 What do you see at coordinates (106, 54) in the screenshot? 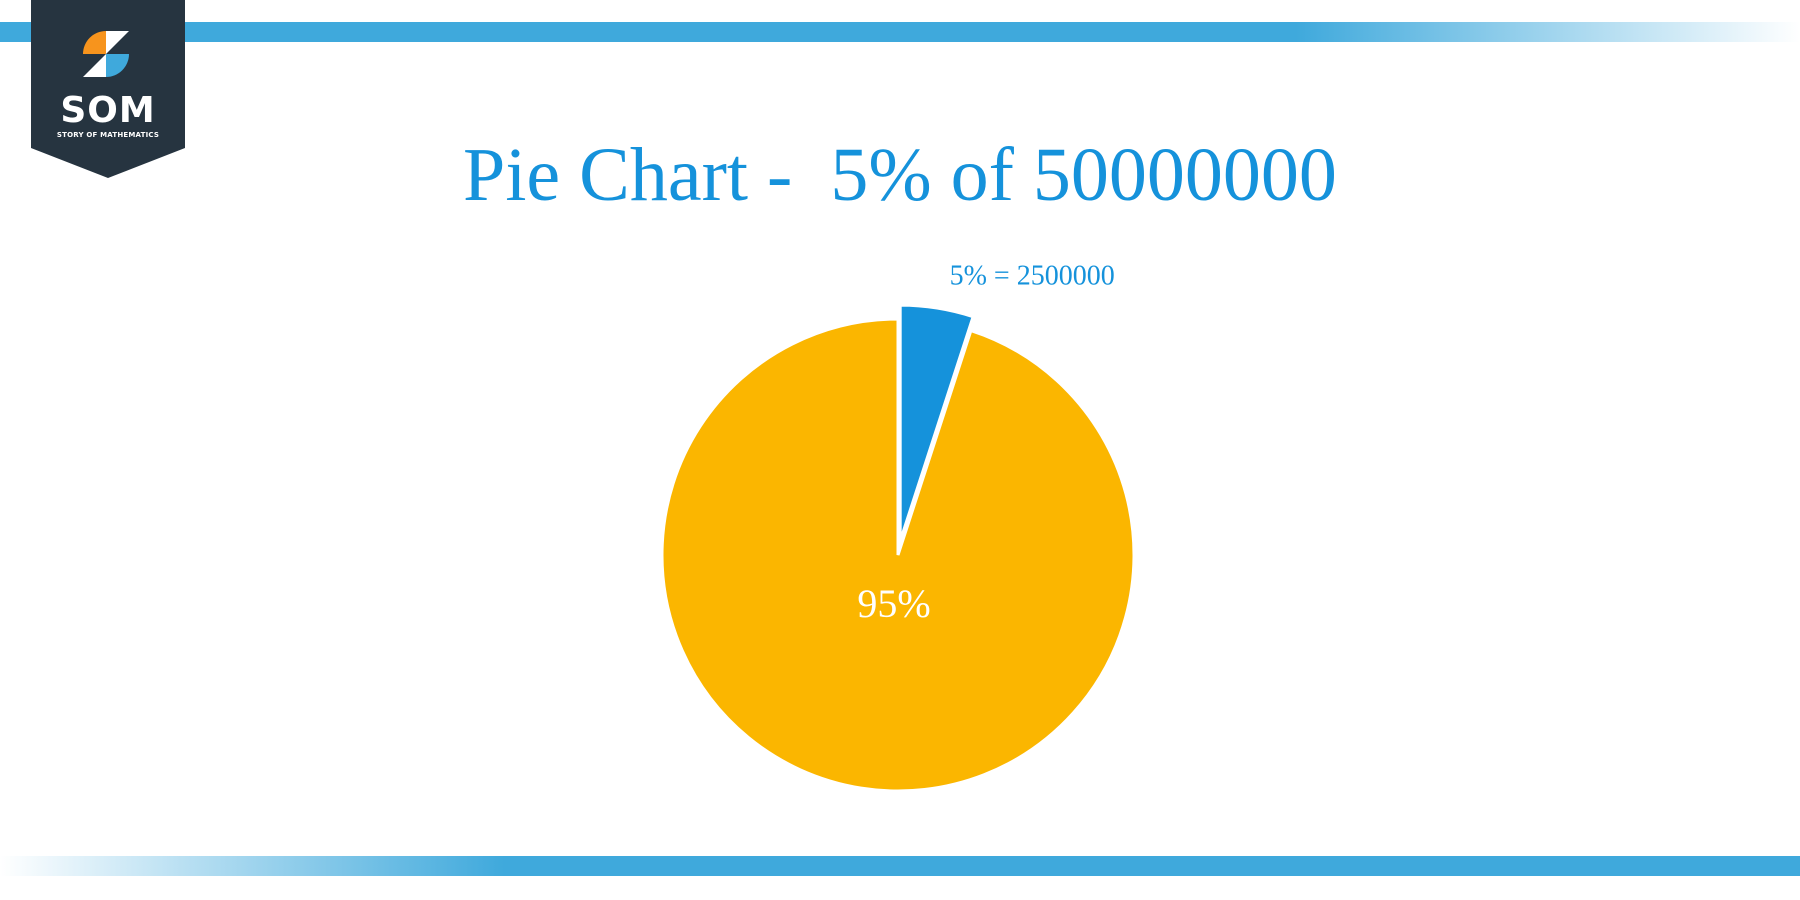
I see `logo-mark-icon` at bounding box center [106, 54].